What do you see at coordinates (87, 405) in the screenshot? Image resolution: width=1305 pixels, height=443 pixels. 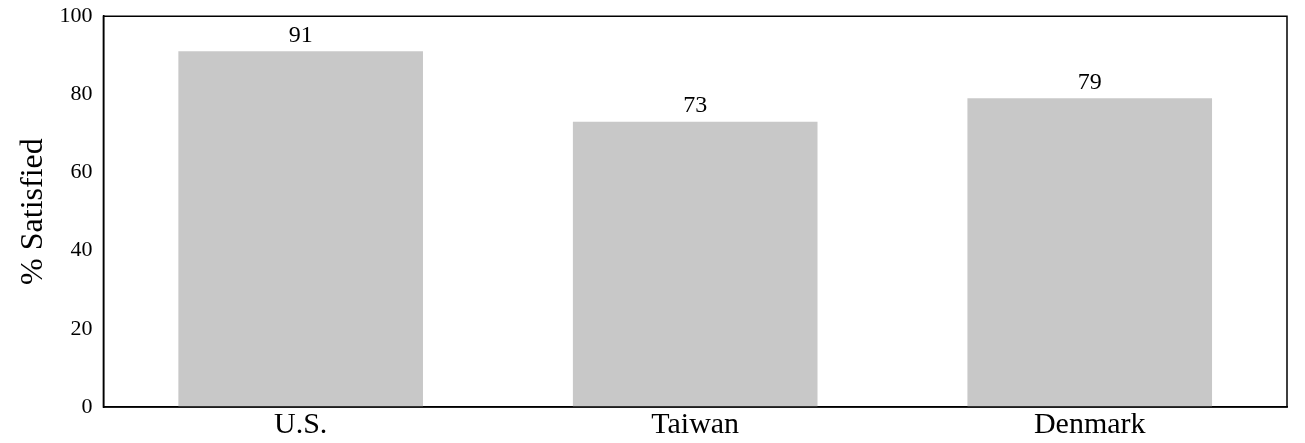 I see `y-tick-label: 0` at bounding box center [87, 405].